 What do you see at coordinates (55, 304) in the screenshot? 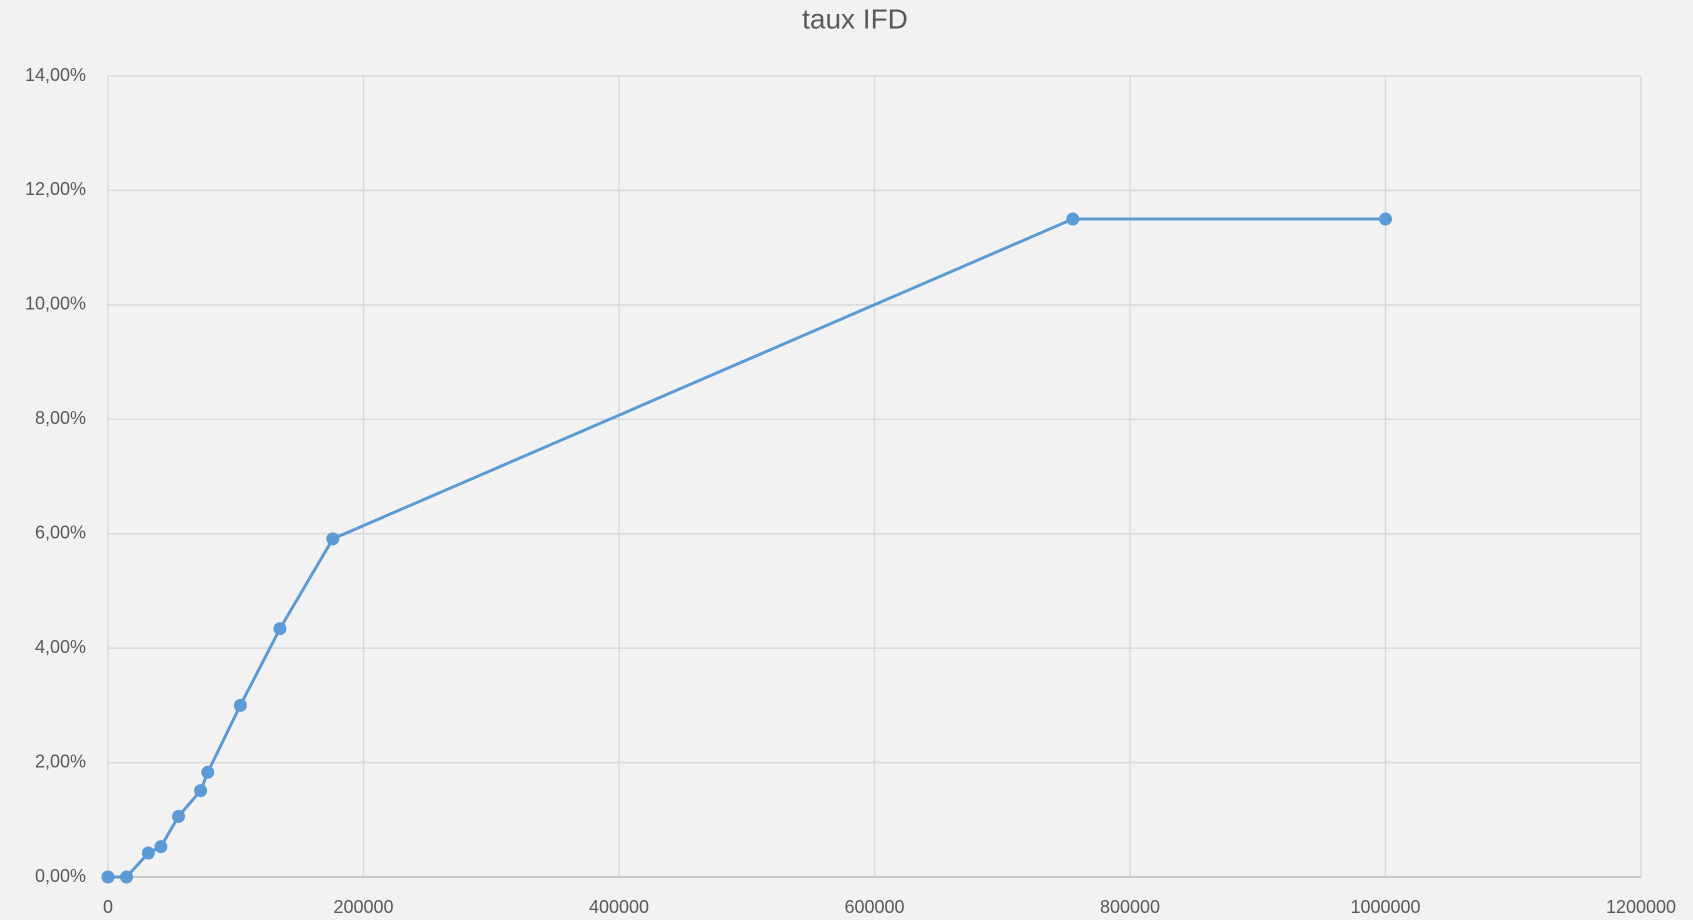
I see `y-tick-label: 10,00%` at bounding box center [55, 304].